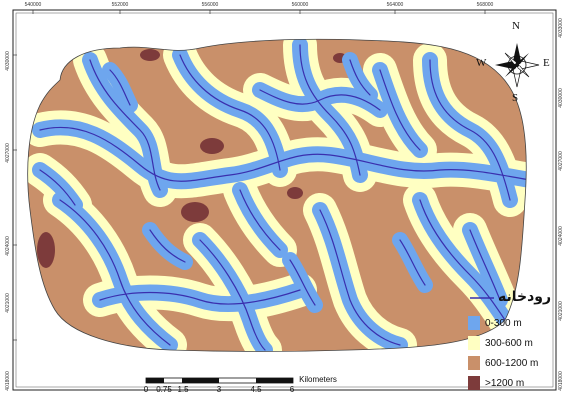 Image resolution: width=569 pixels, height=401 pixels. What do you see at coordinates (503, 323) in the screenshot?
I see `legend-label: 0-300 m` at bounding box center [503, 323].